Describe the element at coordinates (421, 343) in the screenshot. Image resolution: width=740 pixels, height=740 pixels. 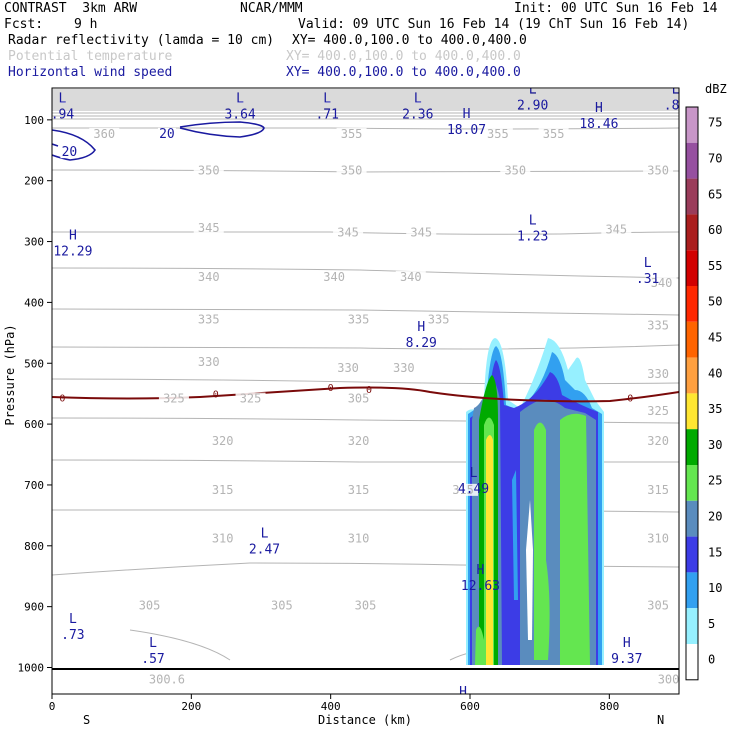
I see `wind-extremum-value: 8.29` at that location.